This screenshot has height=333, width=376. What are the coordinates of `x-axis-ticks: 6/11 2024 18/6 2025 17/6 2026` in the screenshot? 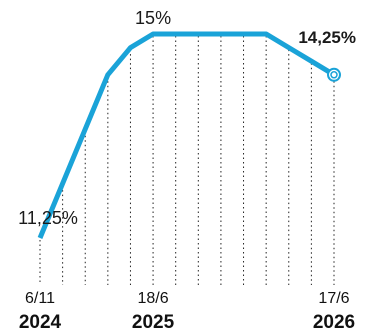 It's located at (187, 311).